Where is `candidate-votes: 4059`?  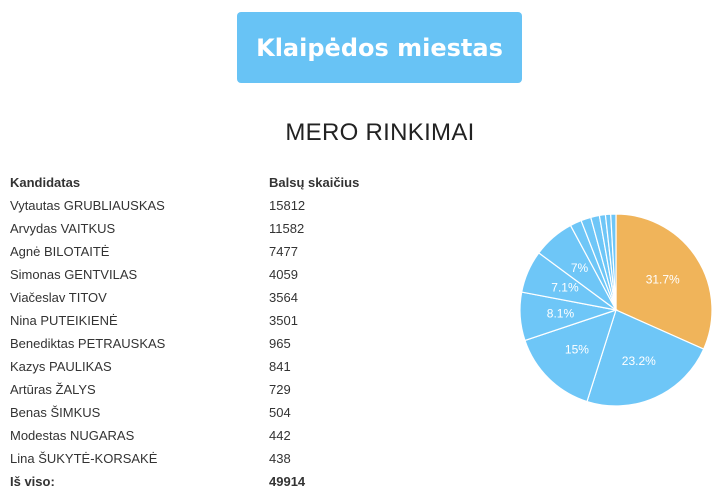 candidate-votes: 4059 is located at coordinates (283, 274).